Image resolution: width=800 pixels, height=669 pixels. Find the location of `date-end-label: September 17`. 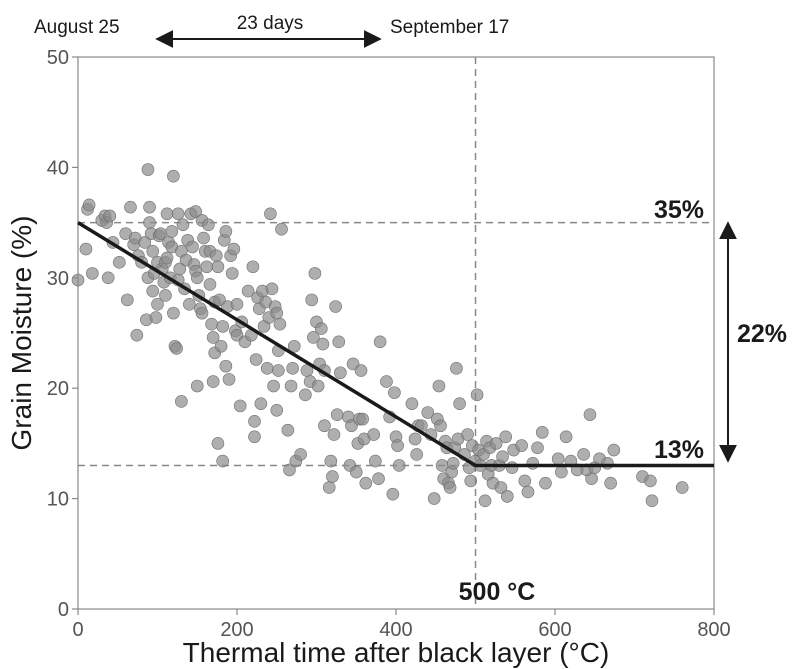

date-end-label: September 17 is located at coordinates (449, 27).